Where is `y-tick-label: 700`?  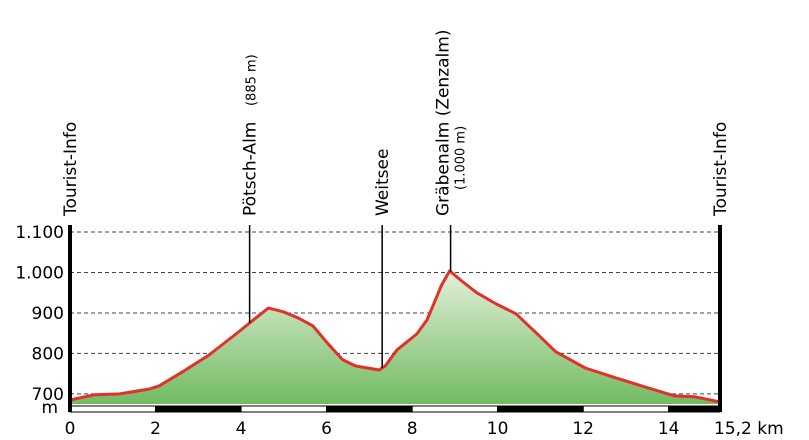 y-tick-label: 700 is located at coordinates (48, 395).